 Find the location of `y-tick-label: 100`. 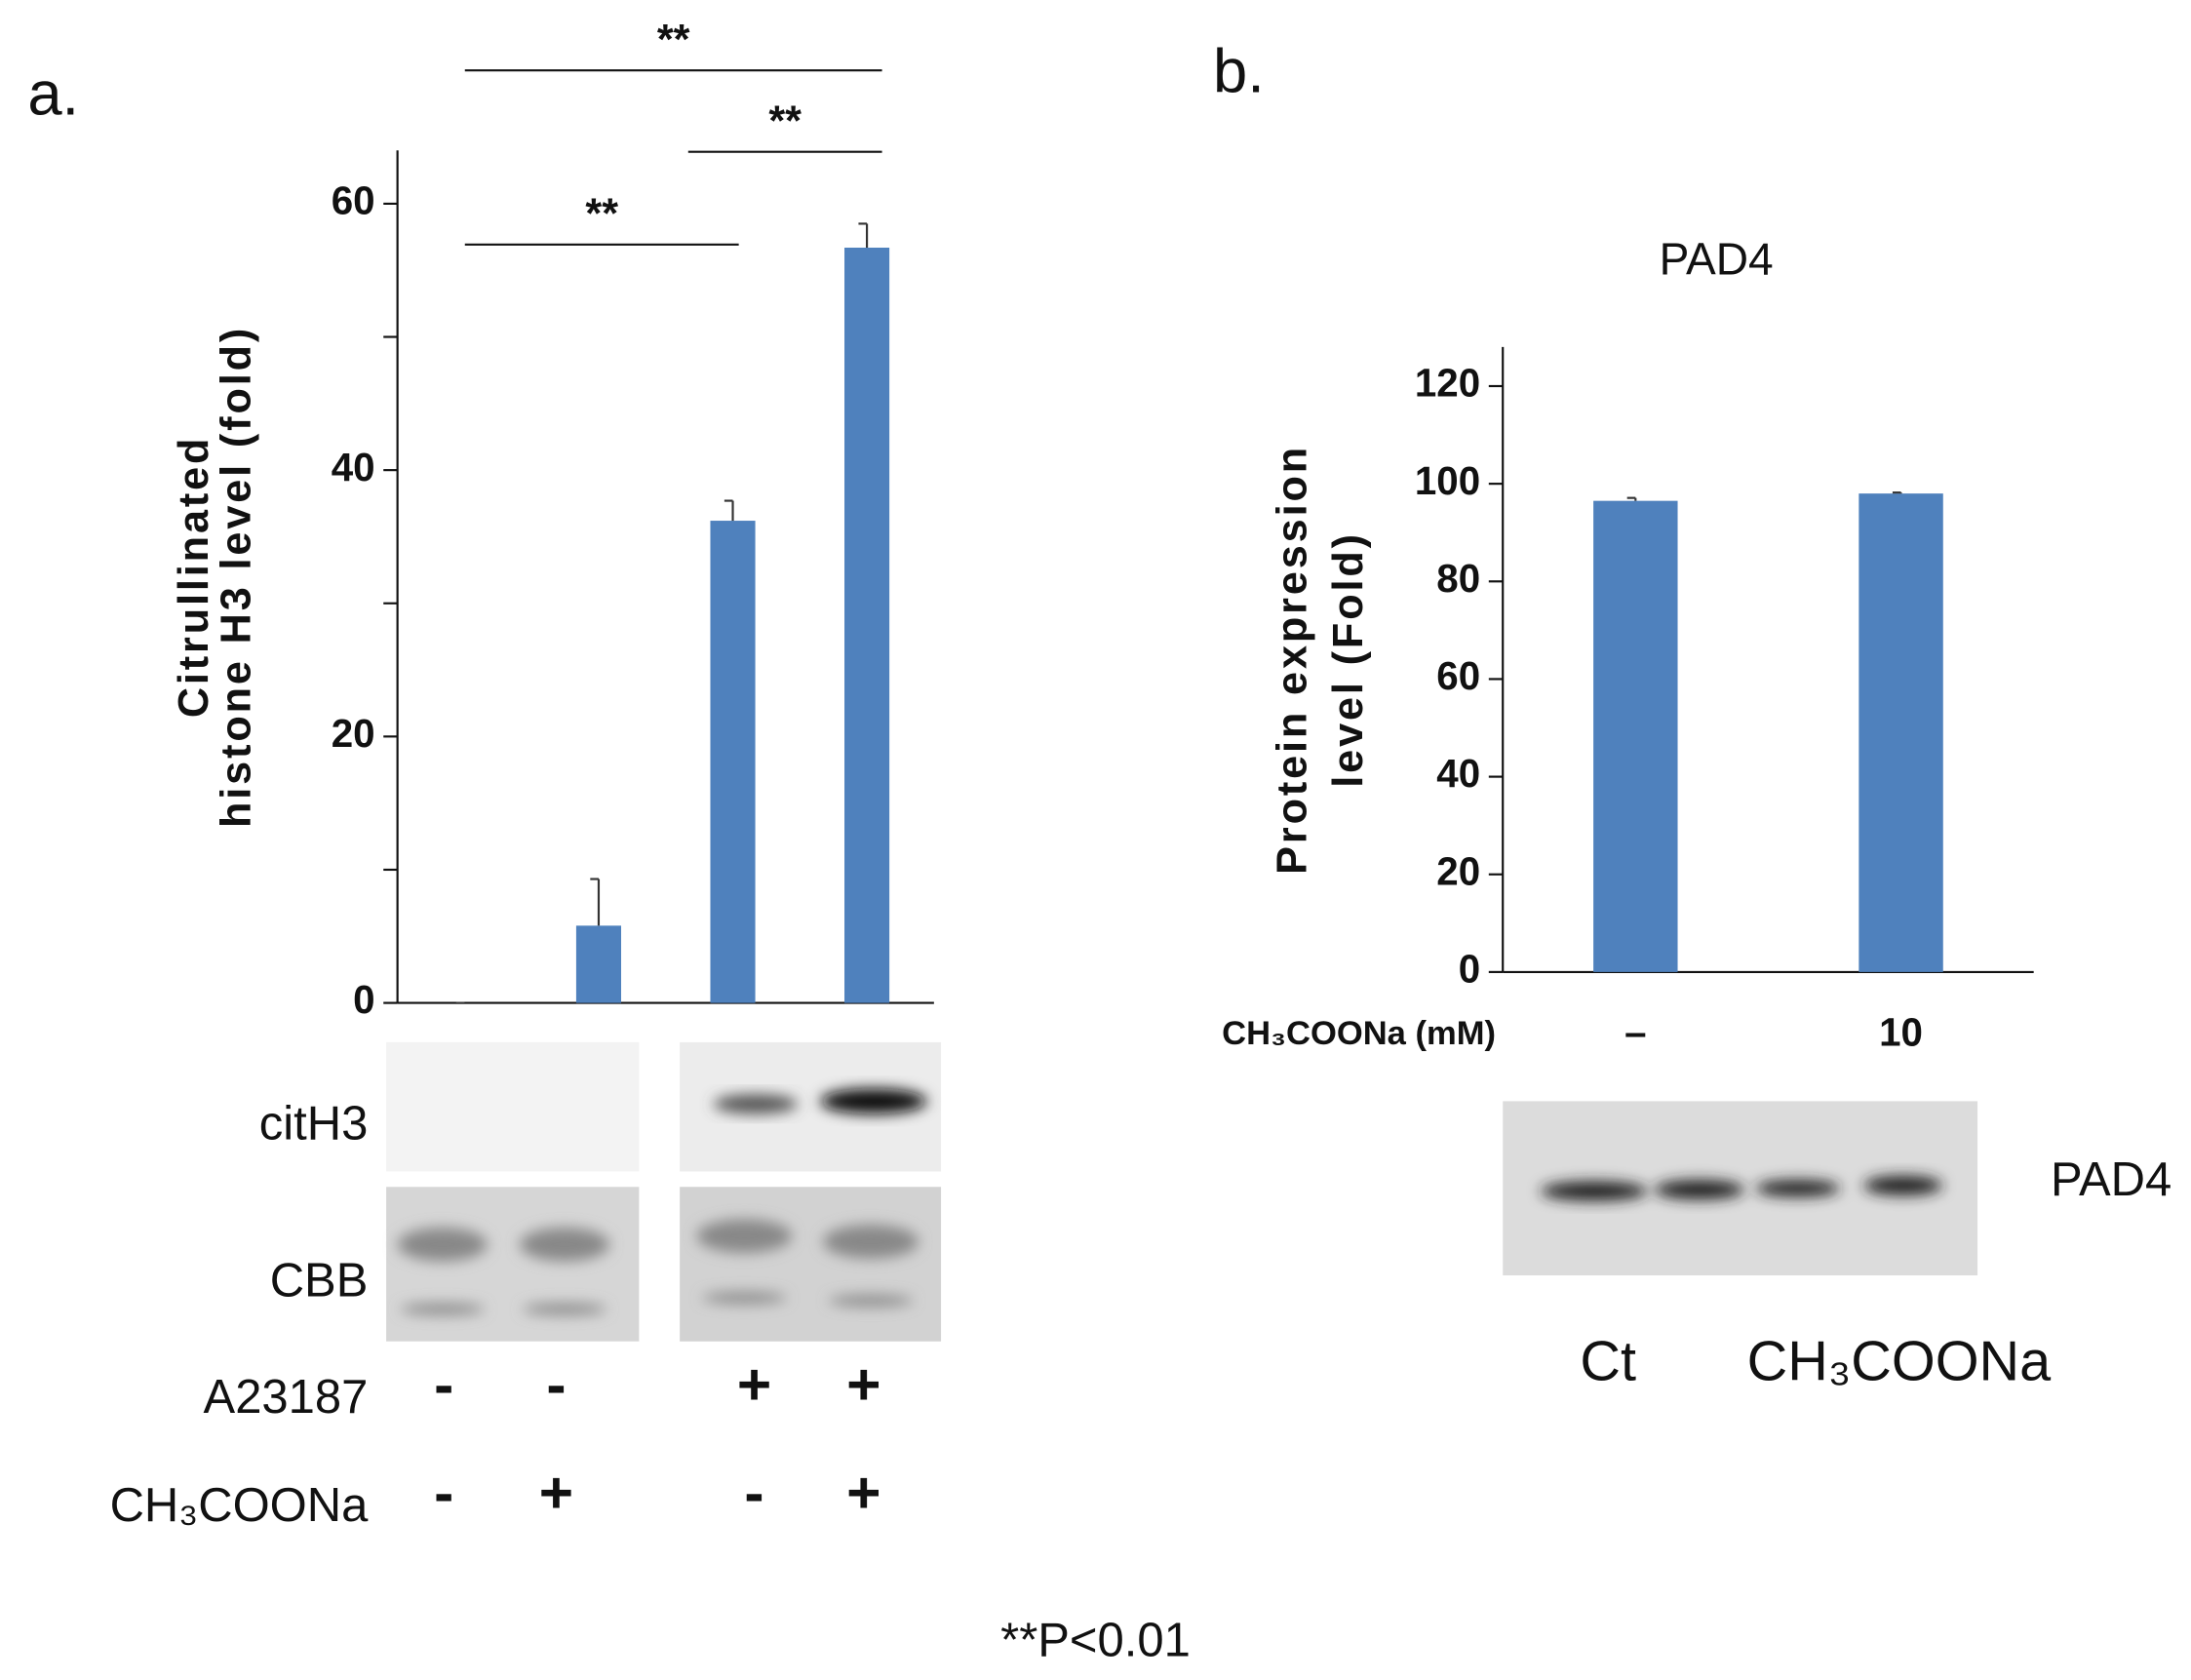

y-tick-label: 100 is located at coordinates (1448, 480).